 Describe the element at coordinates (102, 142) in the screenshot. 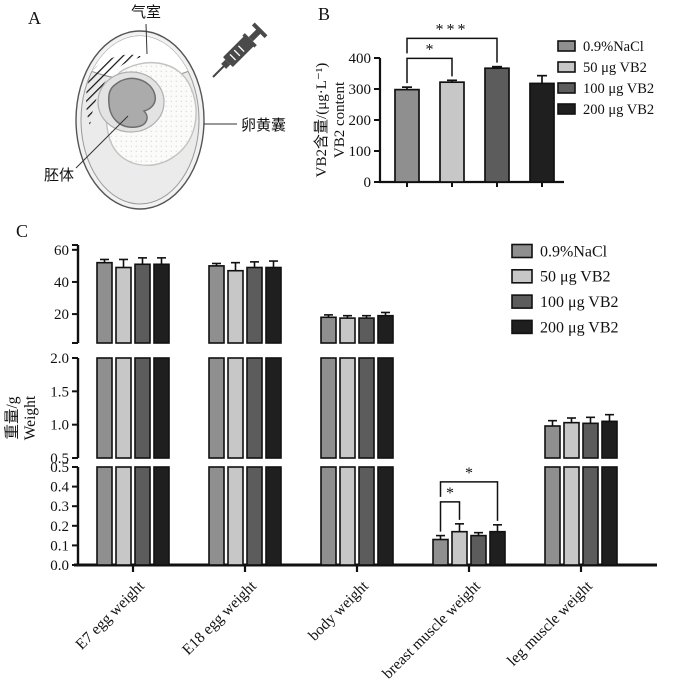

I see `embryo-leader` at that location.